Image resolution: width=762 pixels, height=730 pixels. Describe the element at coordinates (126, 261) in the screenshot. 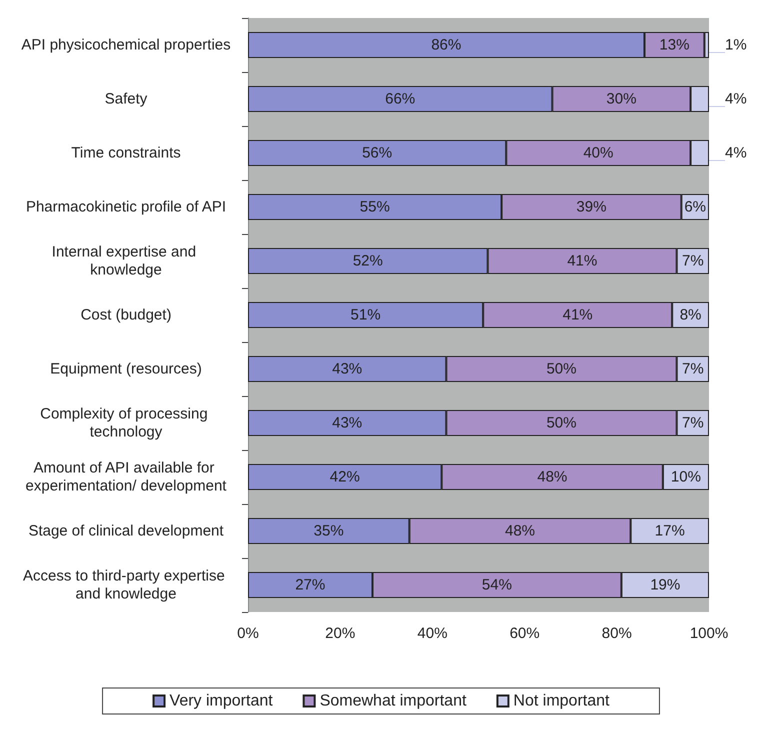

I see `y-tick-label: Internal expertise and knowledge` at that location.